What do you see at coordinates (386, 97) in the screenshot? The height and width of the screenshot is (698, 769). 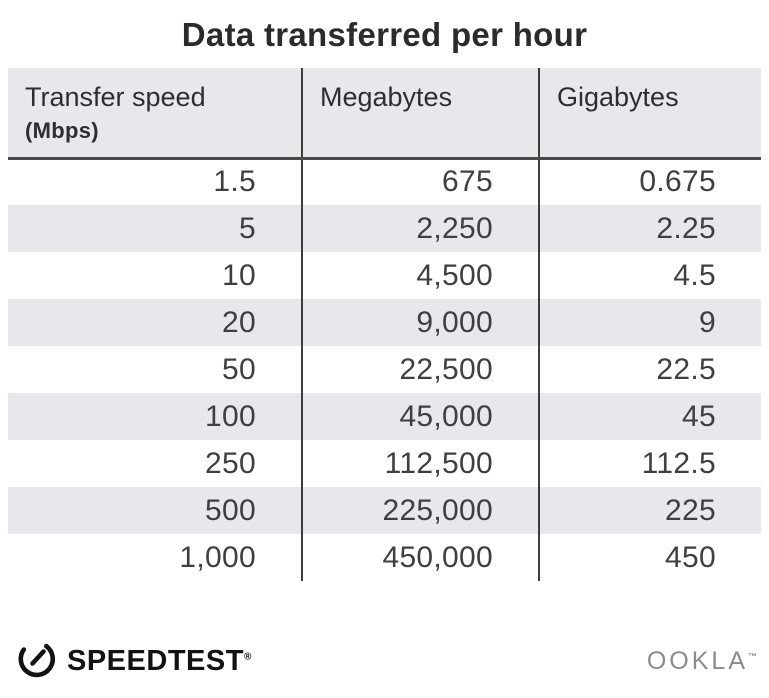 I see `column-header-label: Megabytes` at bounding box center [386, 97].